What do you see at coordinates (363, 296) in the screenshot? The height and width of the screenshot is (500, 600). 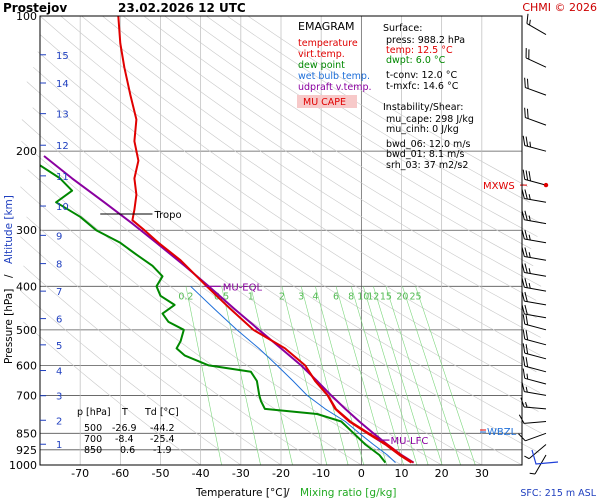 I see `mixing-ratio-label: 10` at bounding box center [363, 296].